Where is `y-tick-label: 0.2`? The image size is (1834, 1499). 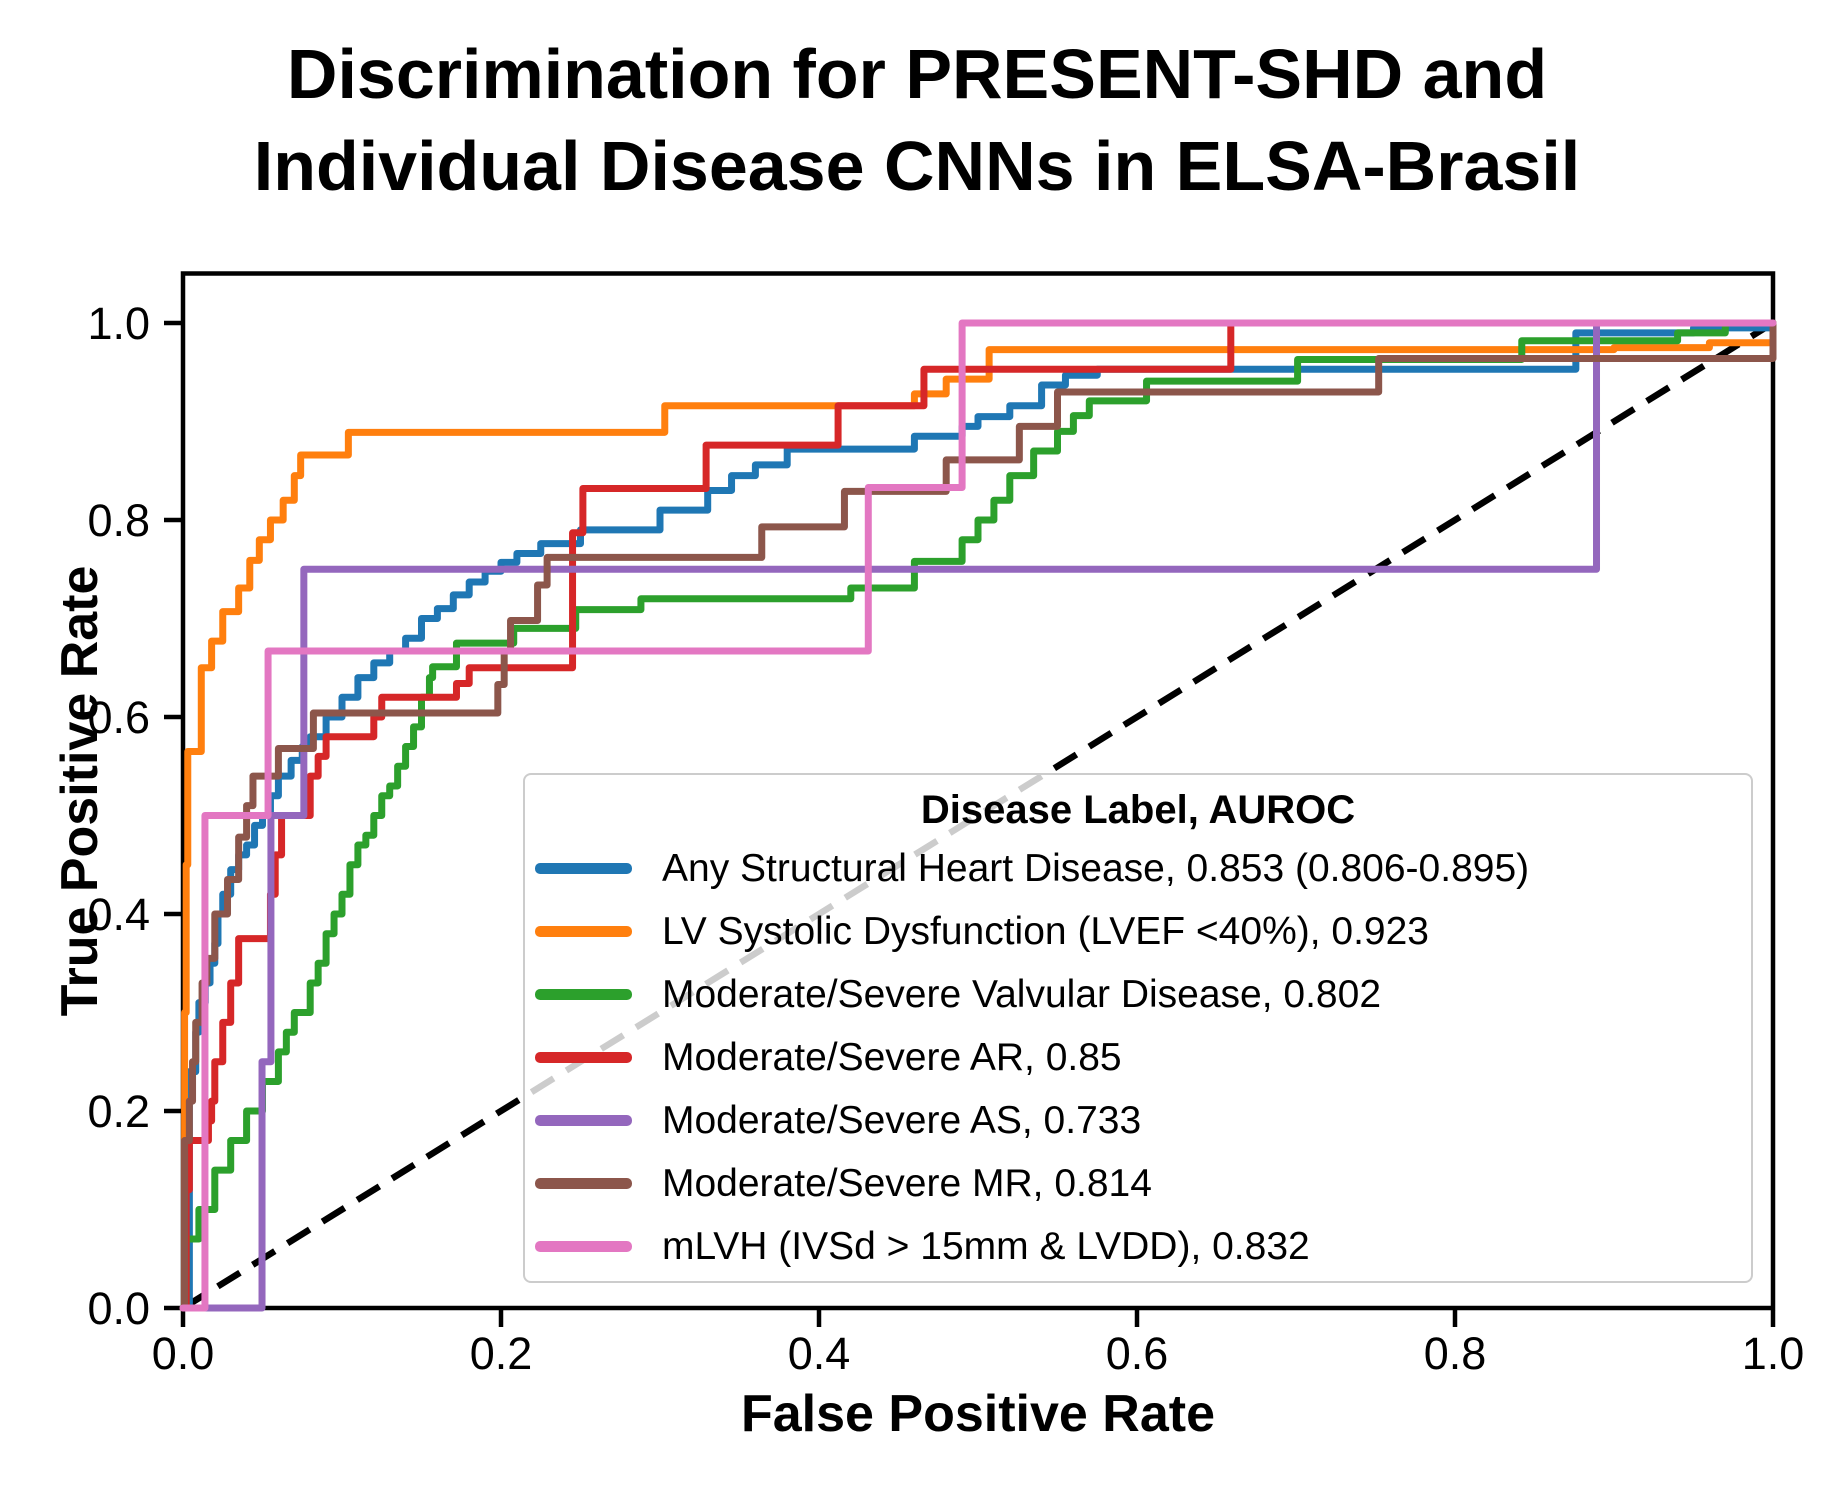
y-tick-label: 0.2 is located at coordinates (118, 1111).